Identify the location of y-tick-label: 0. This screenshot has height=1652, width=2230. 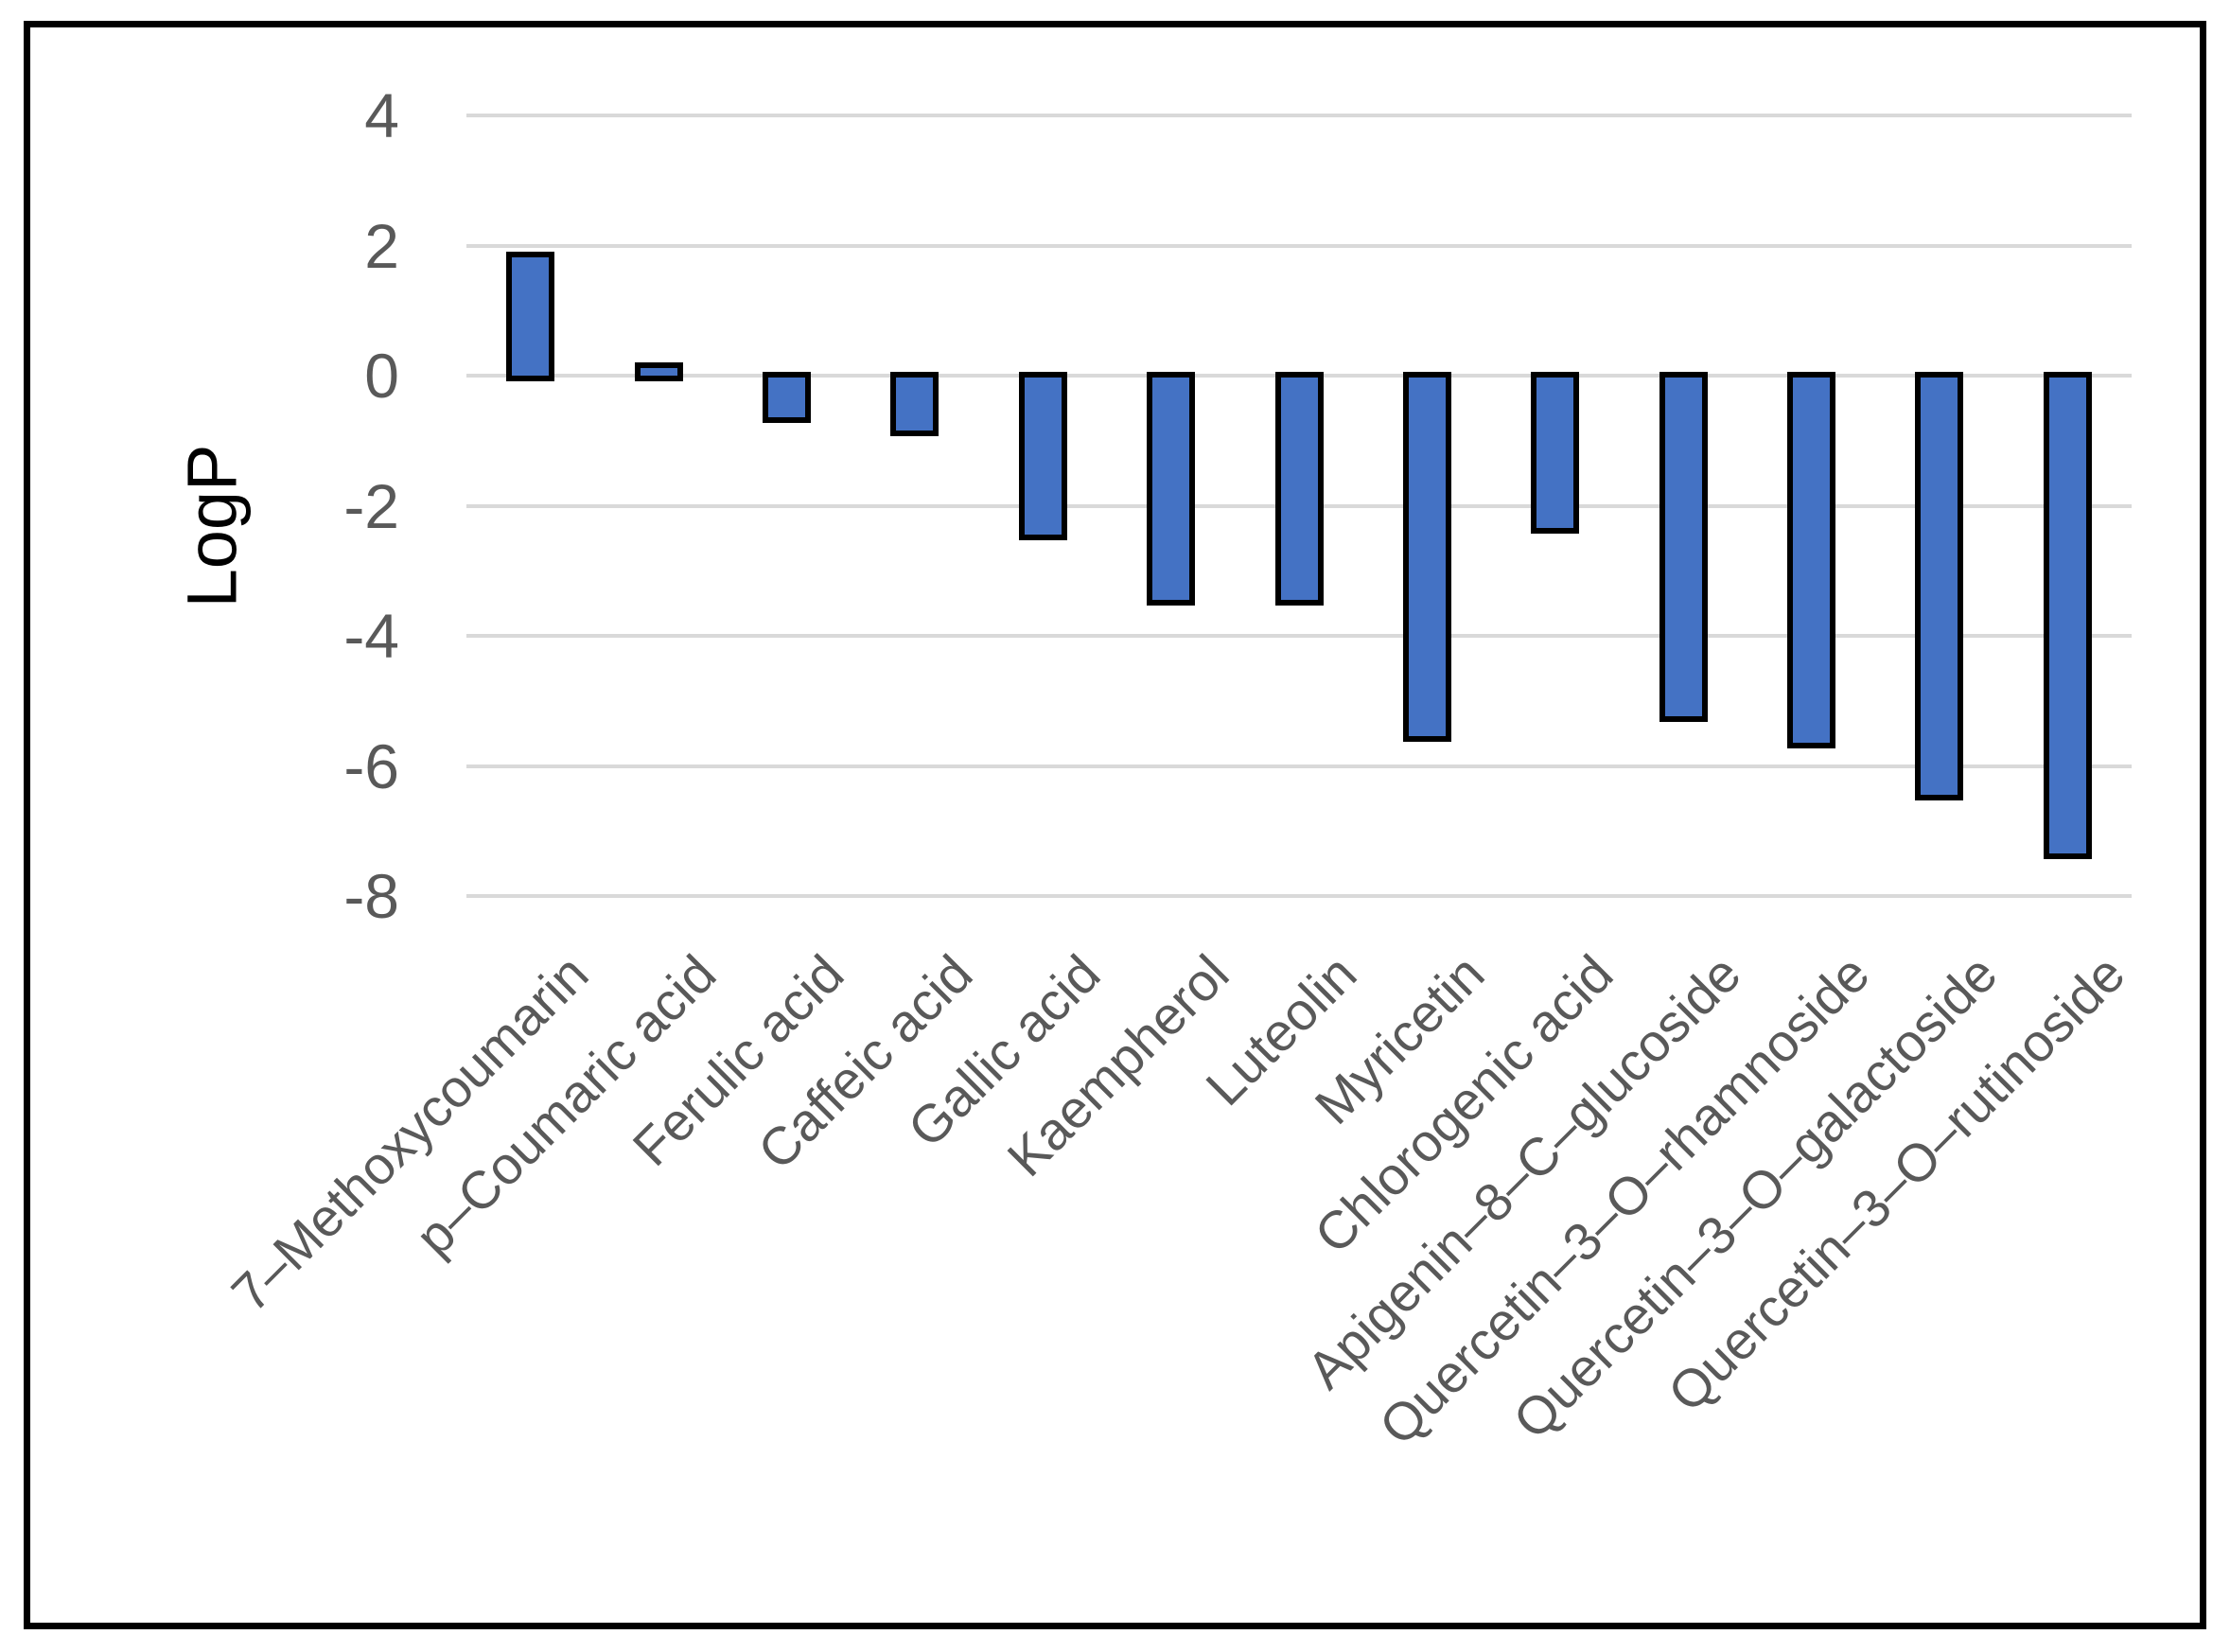
(381, 376).